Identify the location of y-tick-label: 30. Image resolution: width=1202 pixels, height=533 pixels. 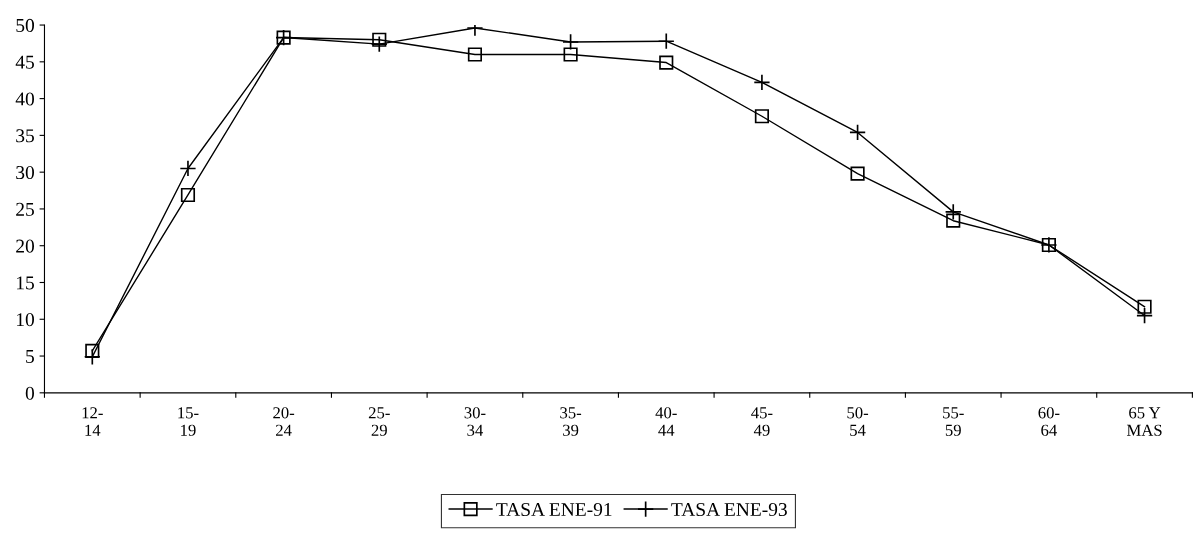
(25, 172).